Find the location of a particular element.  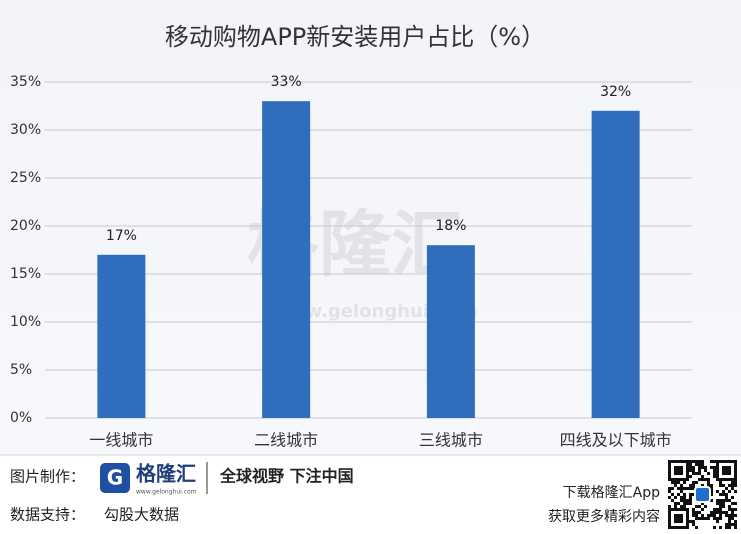

x-tick-label: 二线城市 is located at coordinates (286, 440).